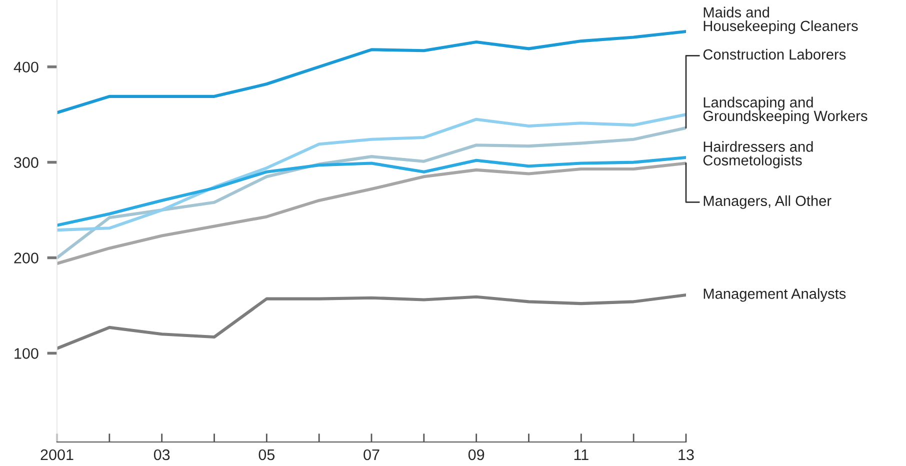 Image resolution: width=906 pixels, height=466 pixels. What do you see at coordinates (26, 67) in the screenshot?
I see `y-tick-label: 400` at bounding box center [26, 67].